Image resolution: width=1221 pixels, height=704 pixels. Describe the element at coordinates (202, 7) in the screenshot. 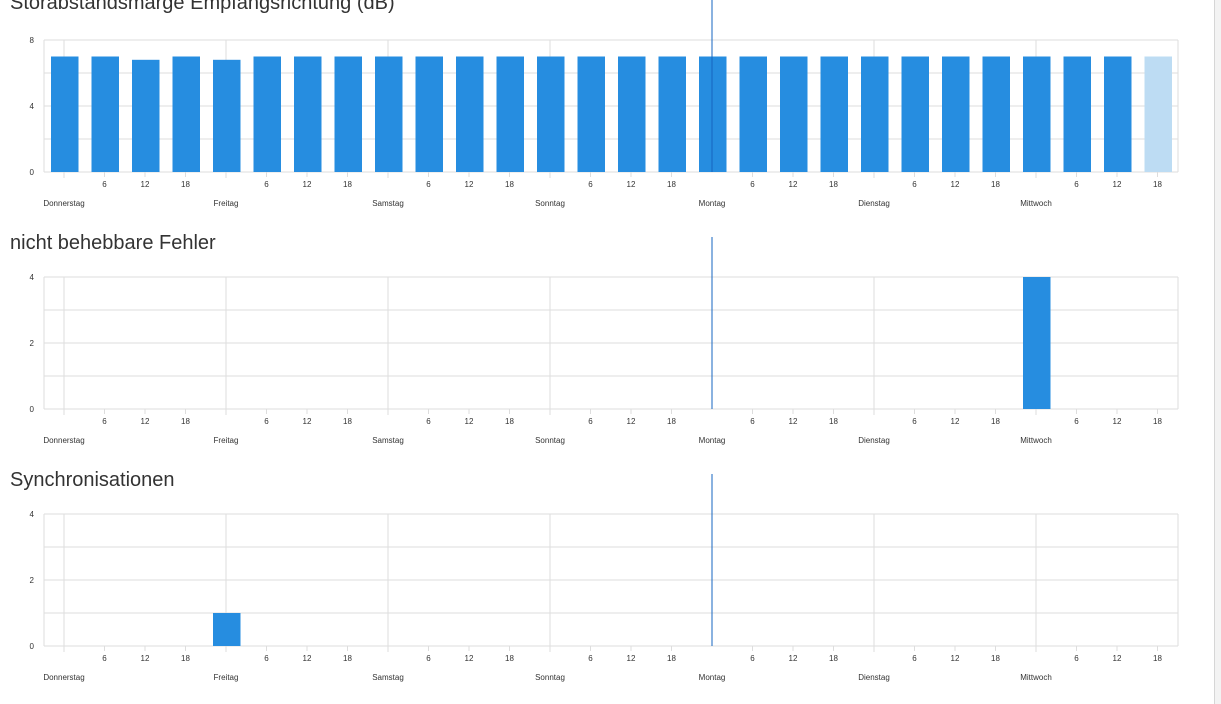

I see `chart-title: Störabstandsmarge Empfangsrichtung (dB)` at that location.